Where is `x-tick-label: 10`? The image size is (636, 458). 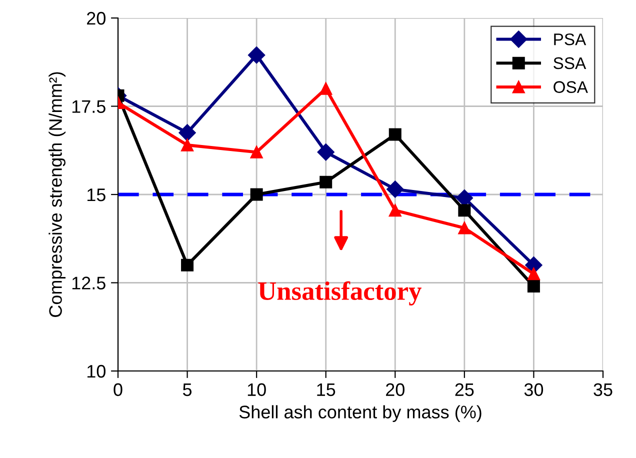 x-tick-label: 10 is located at coordinates (257, 389).